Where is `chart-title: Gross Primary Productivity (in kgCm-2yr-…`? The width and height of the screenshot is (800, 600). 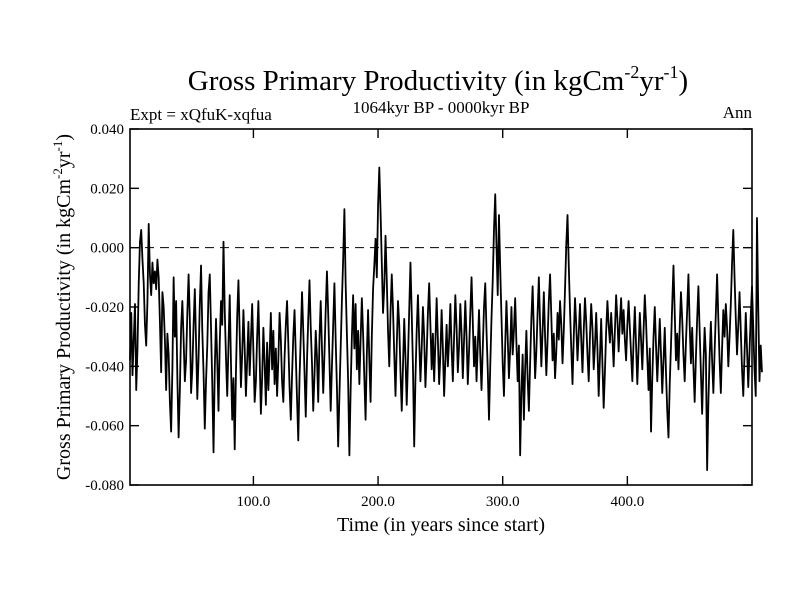
chart-title: Gross Primary Productivity (in kgCm-2yr-… is located at coordinates (438, 79).